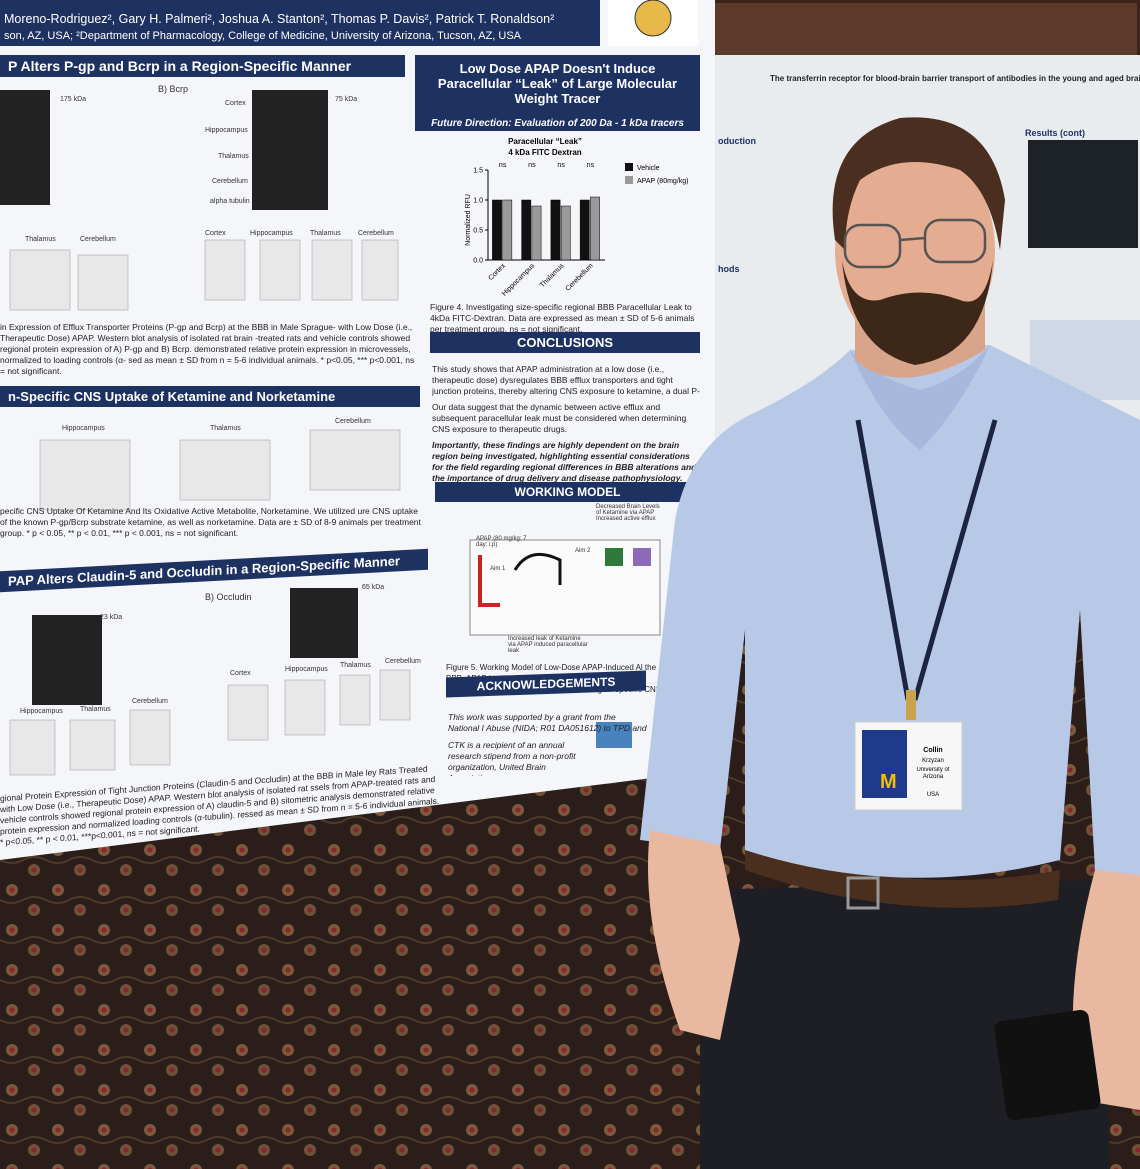 This screenshot has width=1140, height=1169. What do you see at coordinates (73, 99) in the screenshot?
I see `kda-label: 175 kDa` at bounding box center [73, 99].